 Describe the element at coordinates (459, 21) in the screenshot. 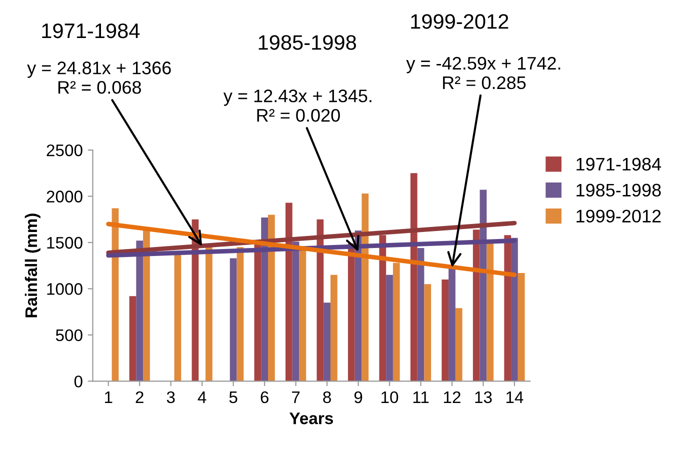

I see `text: 1999-2012` at that location.